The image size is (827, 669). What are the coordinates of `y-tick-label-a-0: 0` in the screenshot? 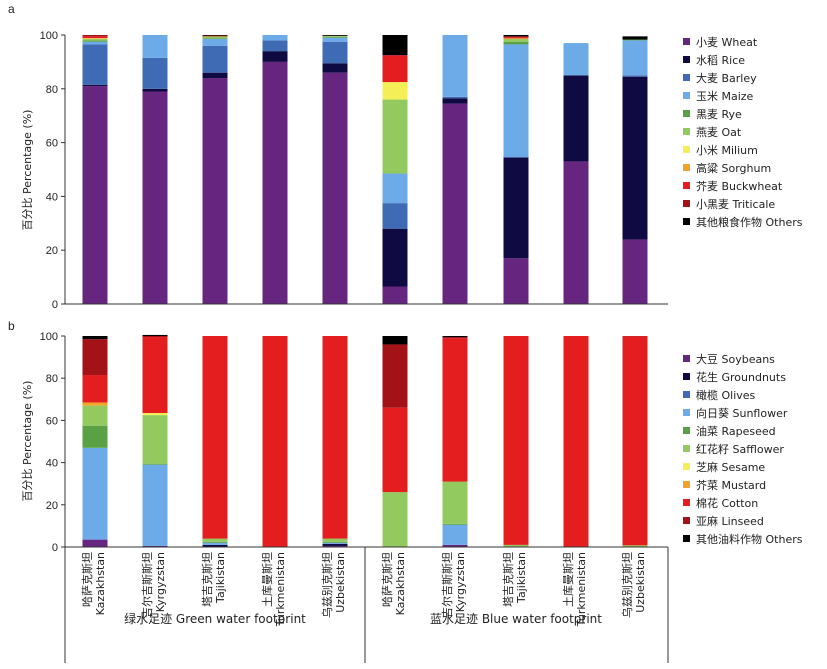 It's located at (55, 305).